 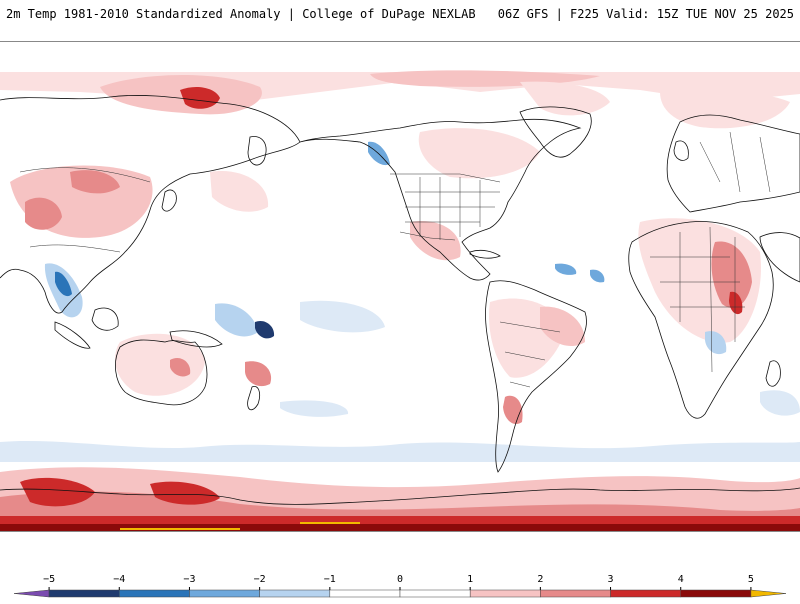 I want to click on border-europe, so click(x=735, y=162).